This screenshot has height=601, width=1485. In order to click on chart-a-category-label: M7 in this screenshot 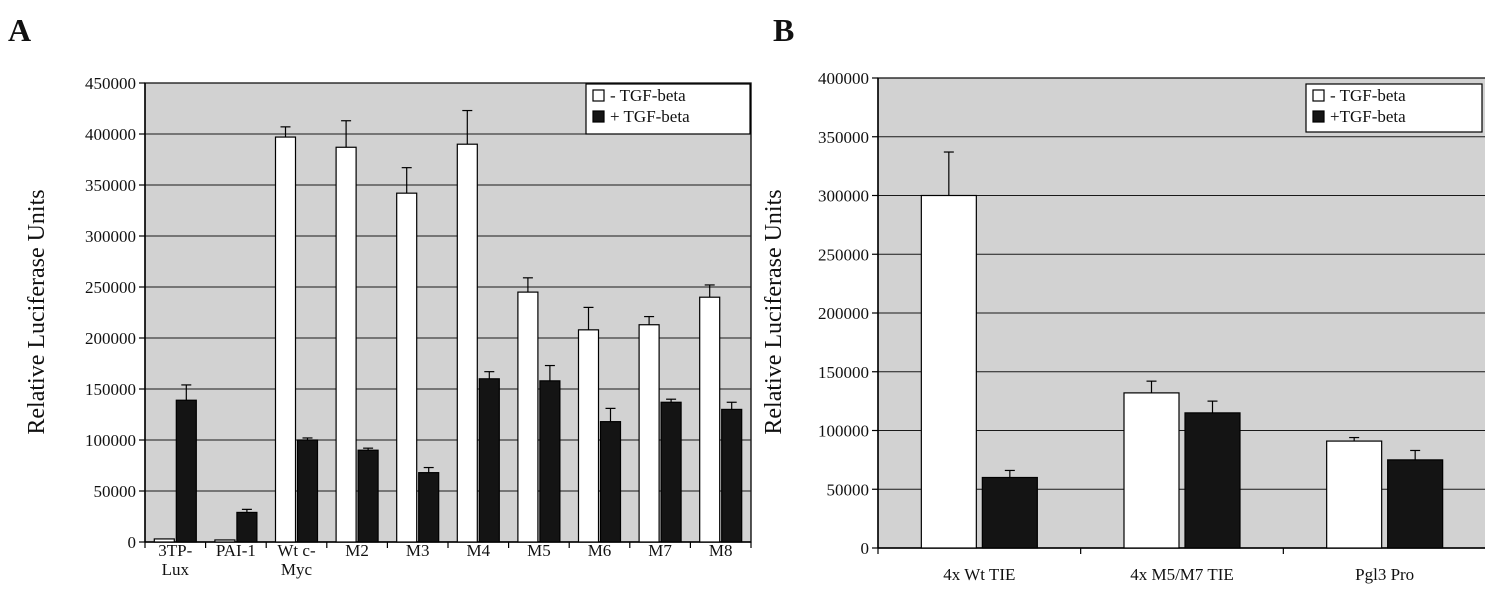, I will do `click(660, 550)`.